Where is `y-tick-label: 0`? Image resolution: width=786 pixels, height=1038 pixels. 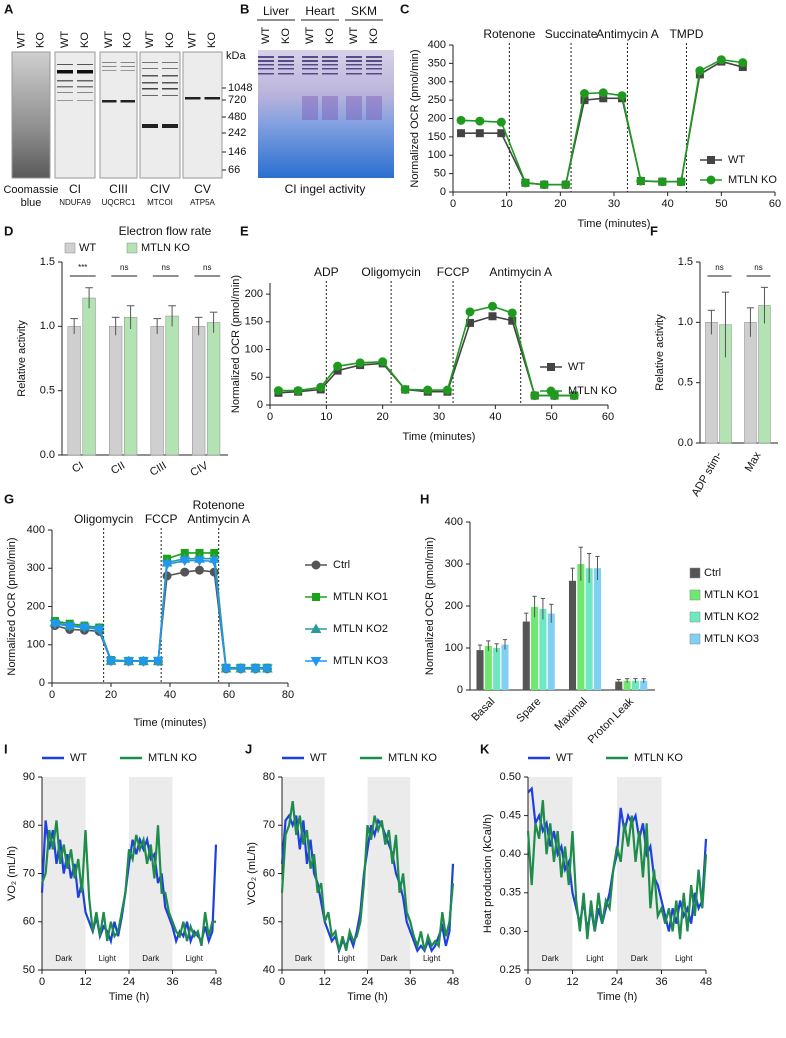 y-tick-label: 0 is located at coordinates (42, 683).